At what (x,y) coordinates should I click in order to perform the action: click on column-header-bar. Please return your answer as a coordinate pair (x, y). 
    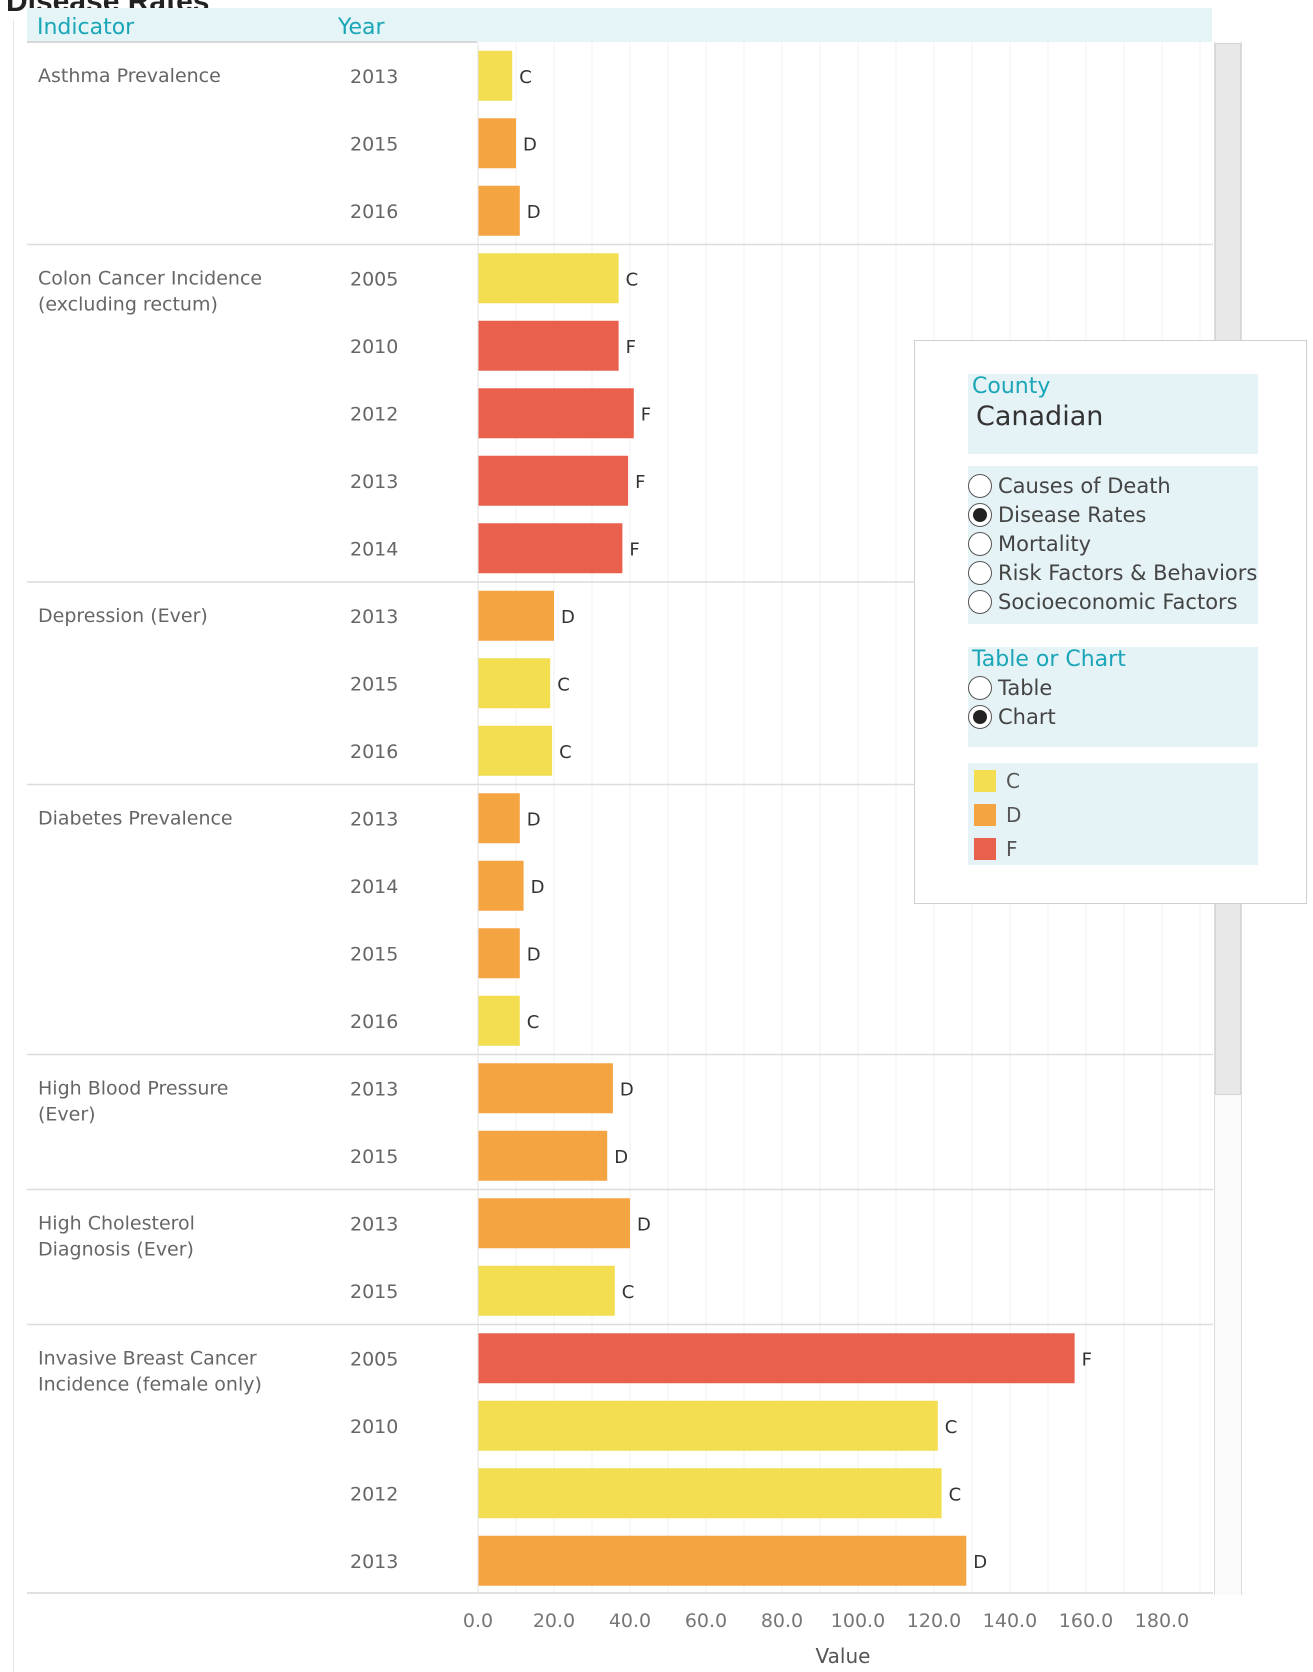
    Looking at the image, I should click on (619, 25).